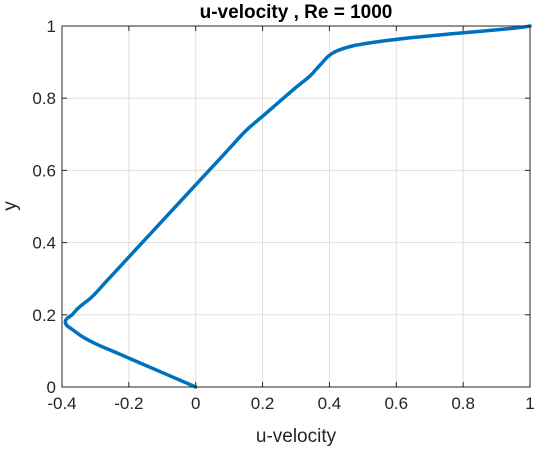  I want to click on x-tick-label: -0.4, so click(61, 403).